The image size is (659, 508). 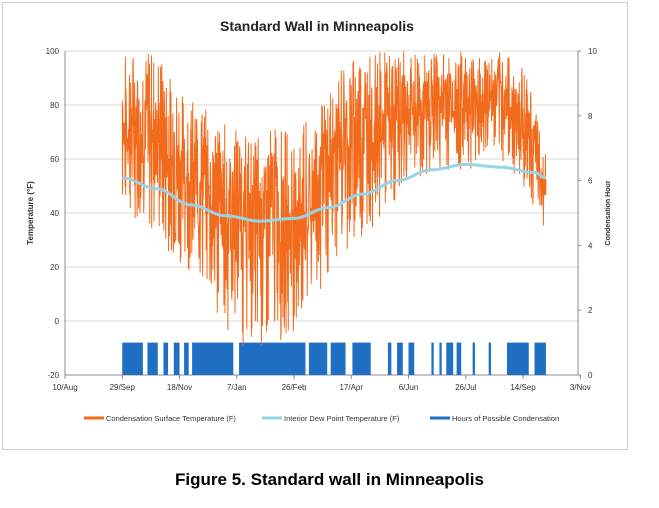 I want to click on y2-axis-label: Condensation Hour, so click(x=608, y=212).